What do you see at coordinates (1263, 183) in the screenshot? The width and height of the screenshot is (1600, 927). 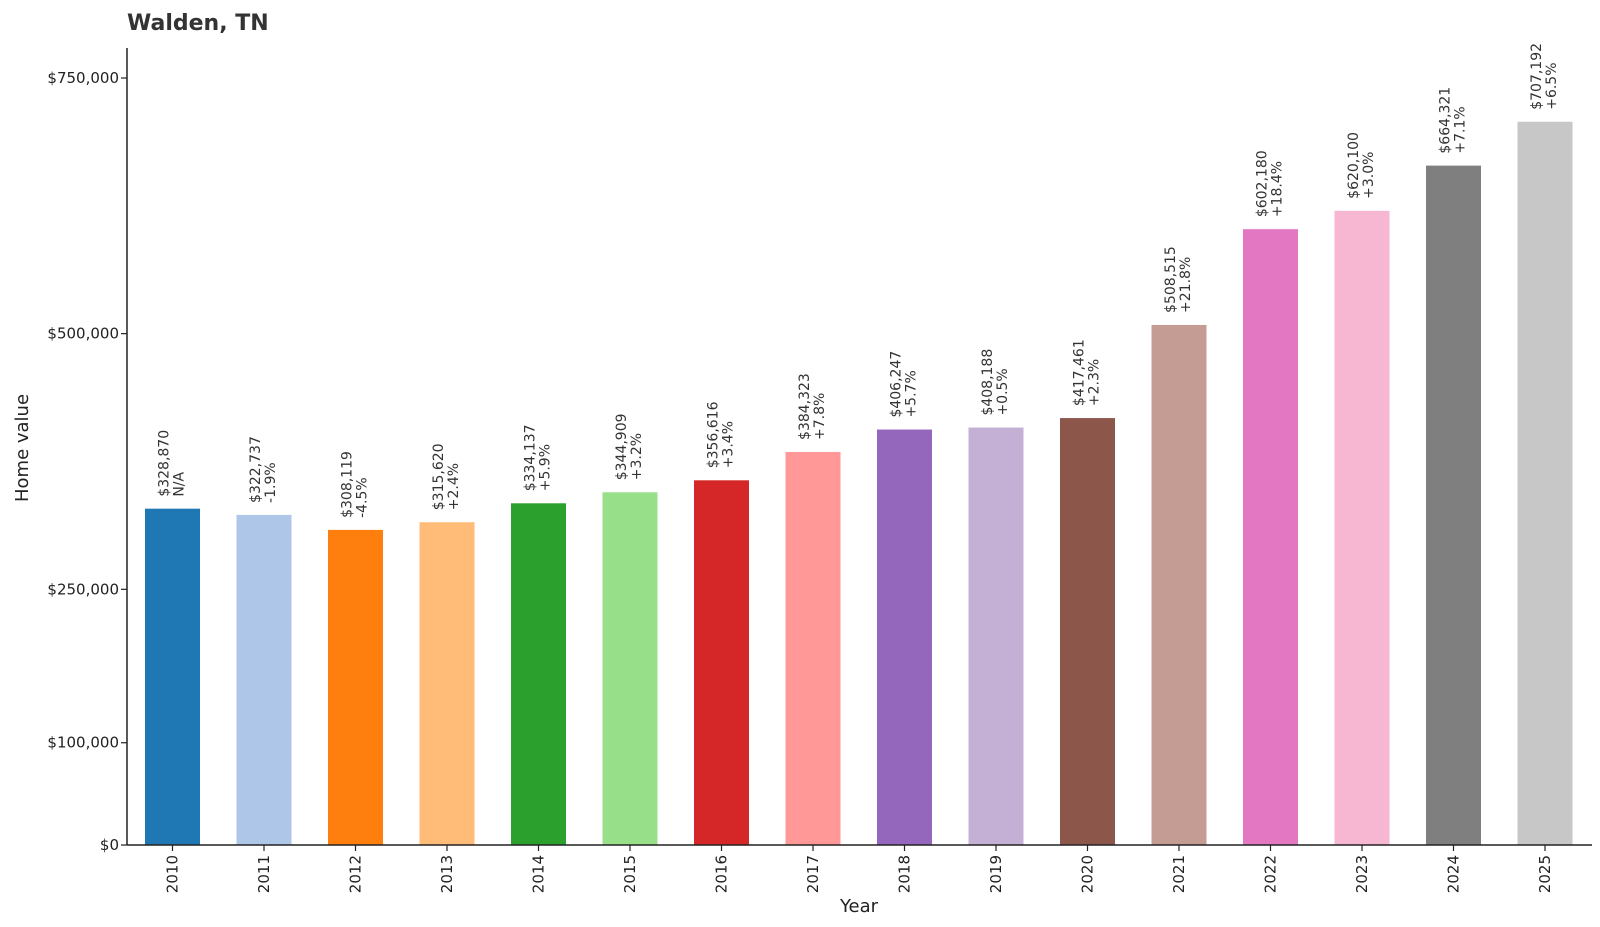 I see `value-label: $602,180` at bounding box center [1263, 183].